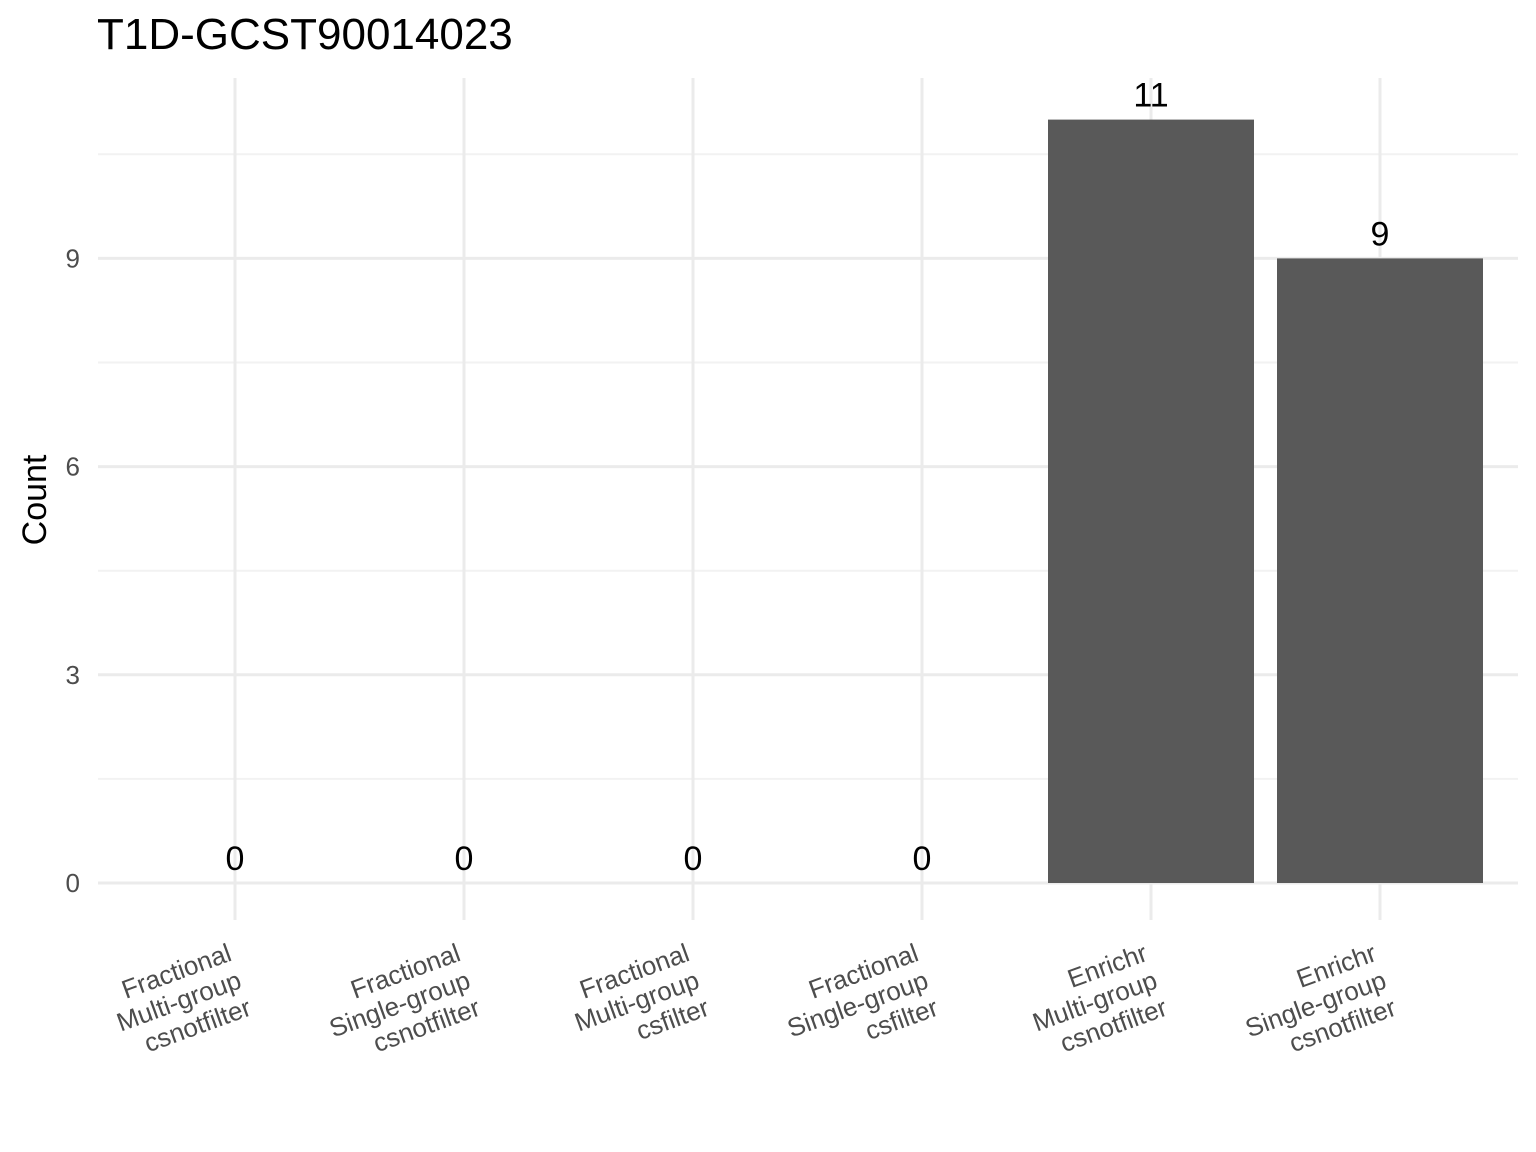 Image resolution: width=1536 pixels, height=1152 pixels. I want to click on x-tick-label-text: FractionalSingle-groupcsnotfilter, so click(399, 1003).